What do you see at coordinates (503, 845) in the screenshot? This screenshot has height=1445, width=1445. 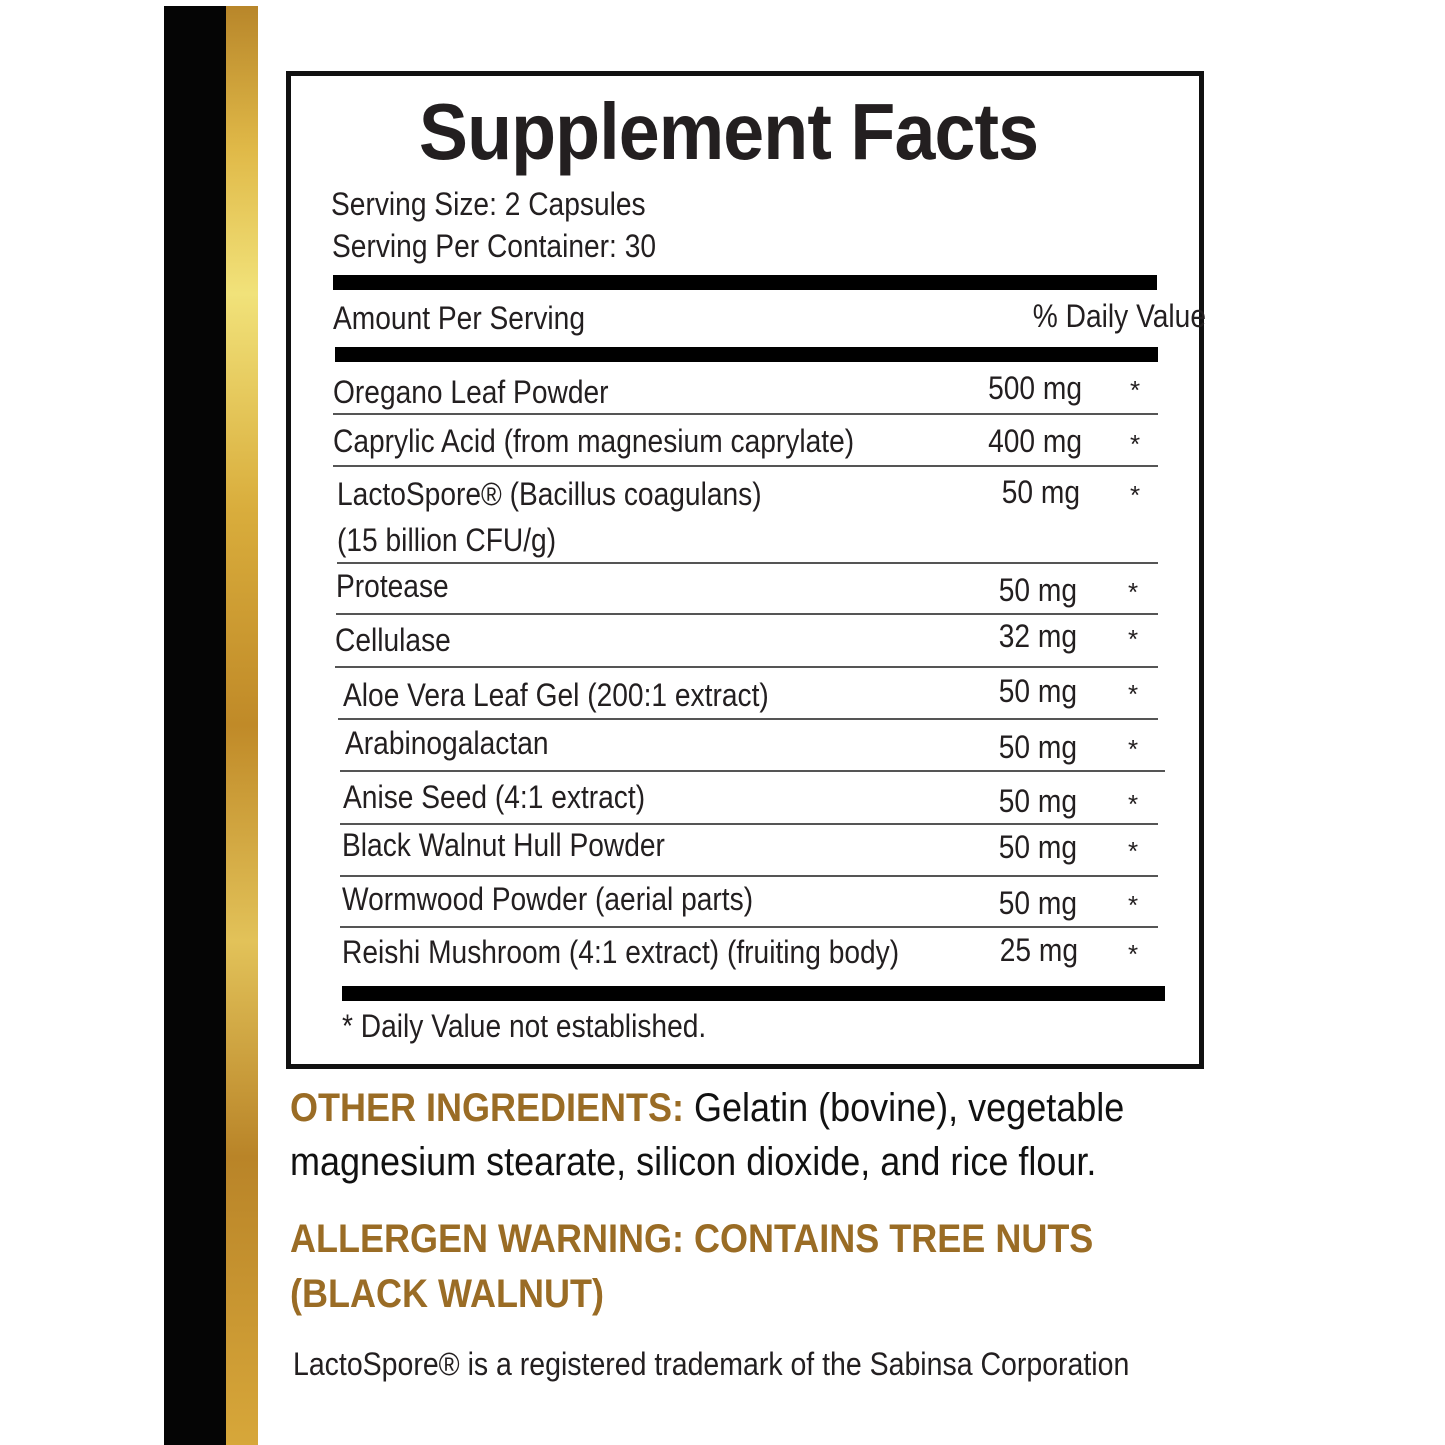 I see `ingredient-name: Black Walnut Hull Powder` at bounding box center [503, 845].